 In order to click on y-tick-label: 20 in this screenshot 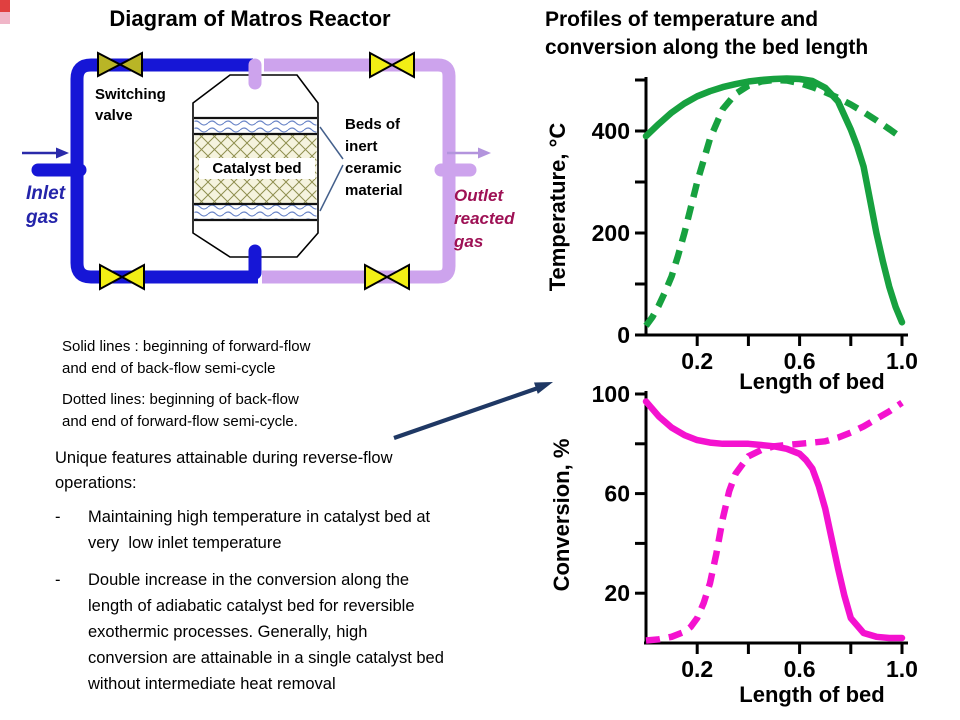, I will do `click(617, 593)`.